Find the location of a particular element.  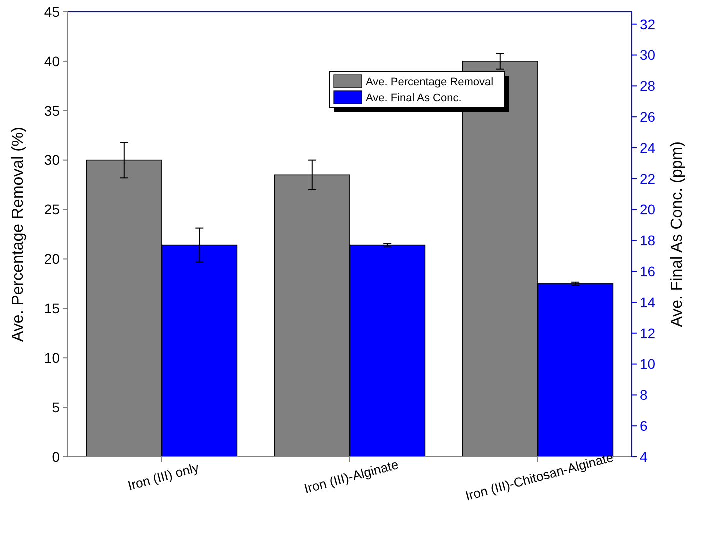

x-tick-label: Iron (III) only is located at coordinates (164, 477).